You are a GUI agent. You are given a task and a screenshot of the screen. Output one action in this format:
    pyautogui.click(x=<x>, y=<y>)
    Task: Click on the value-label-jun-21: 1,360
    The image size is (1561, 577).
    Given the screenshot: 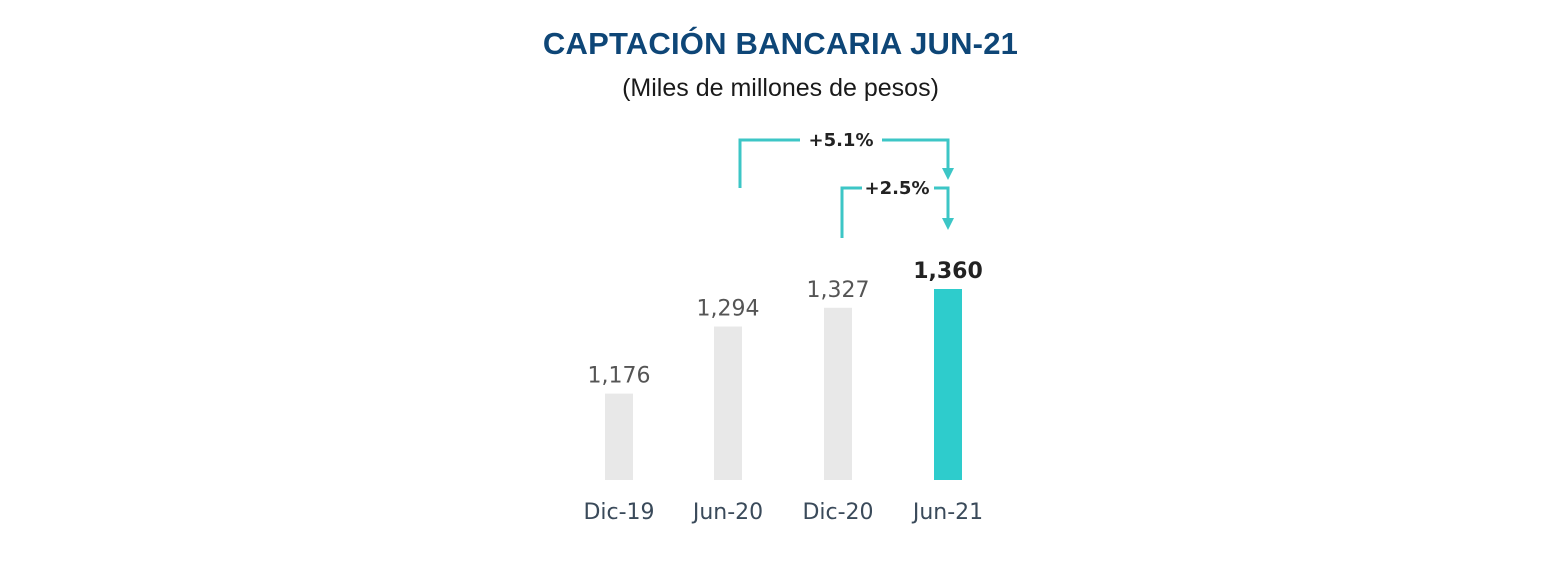 What is the action you would take?
    pyautogui.click(x=948, y=271)
    